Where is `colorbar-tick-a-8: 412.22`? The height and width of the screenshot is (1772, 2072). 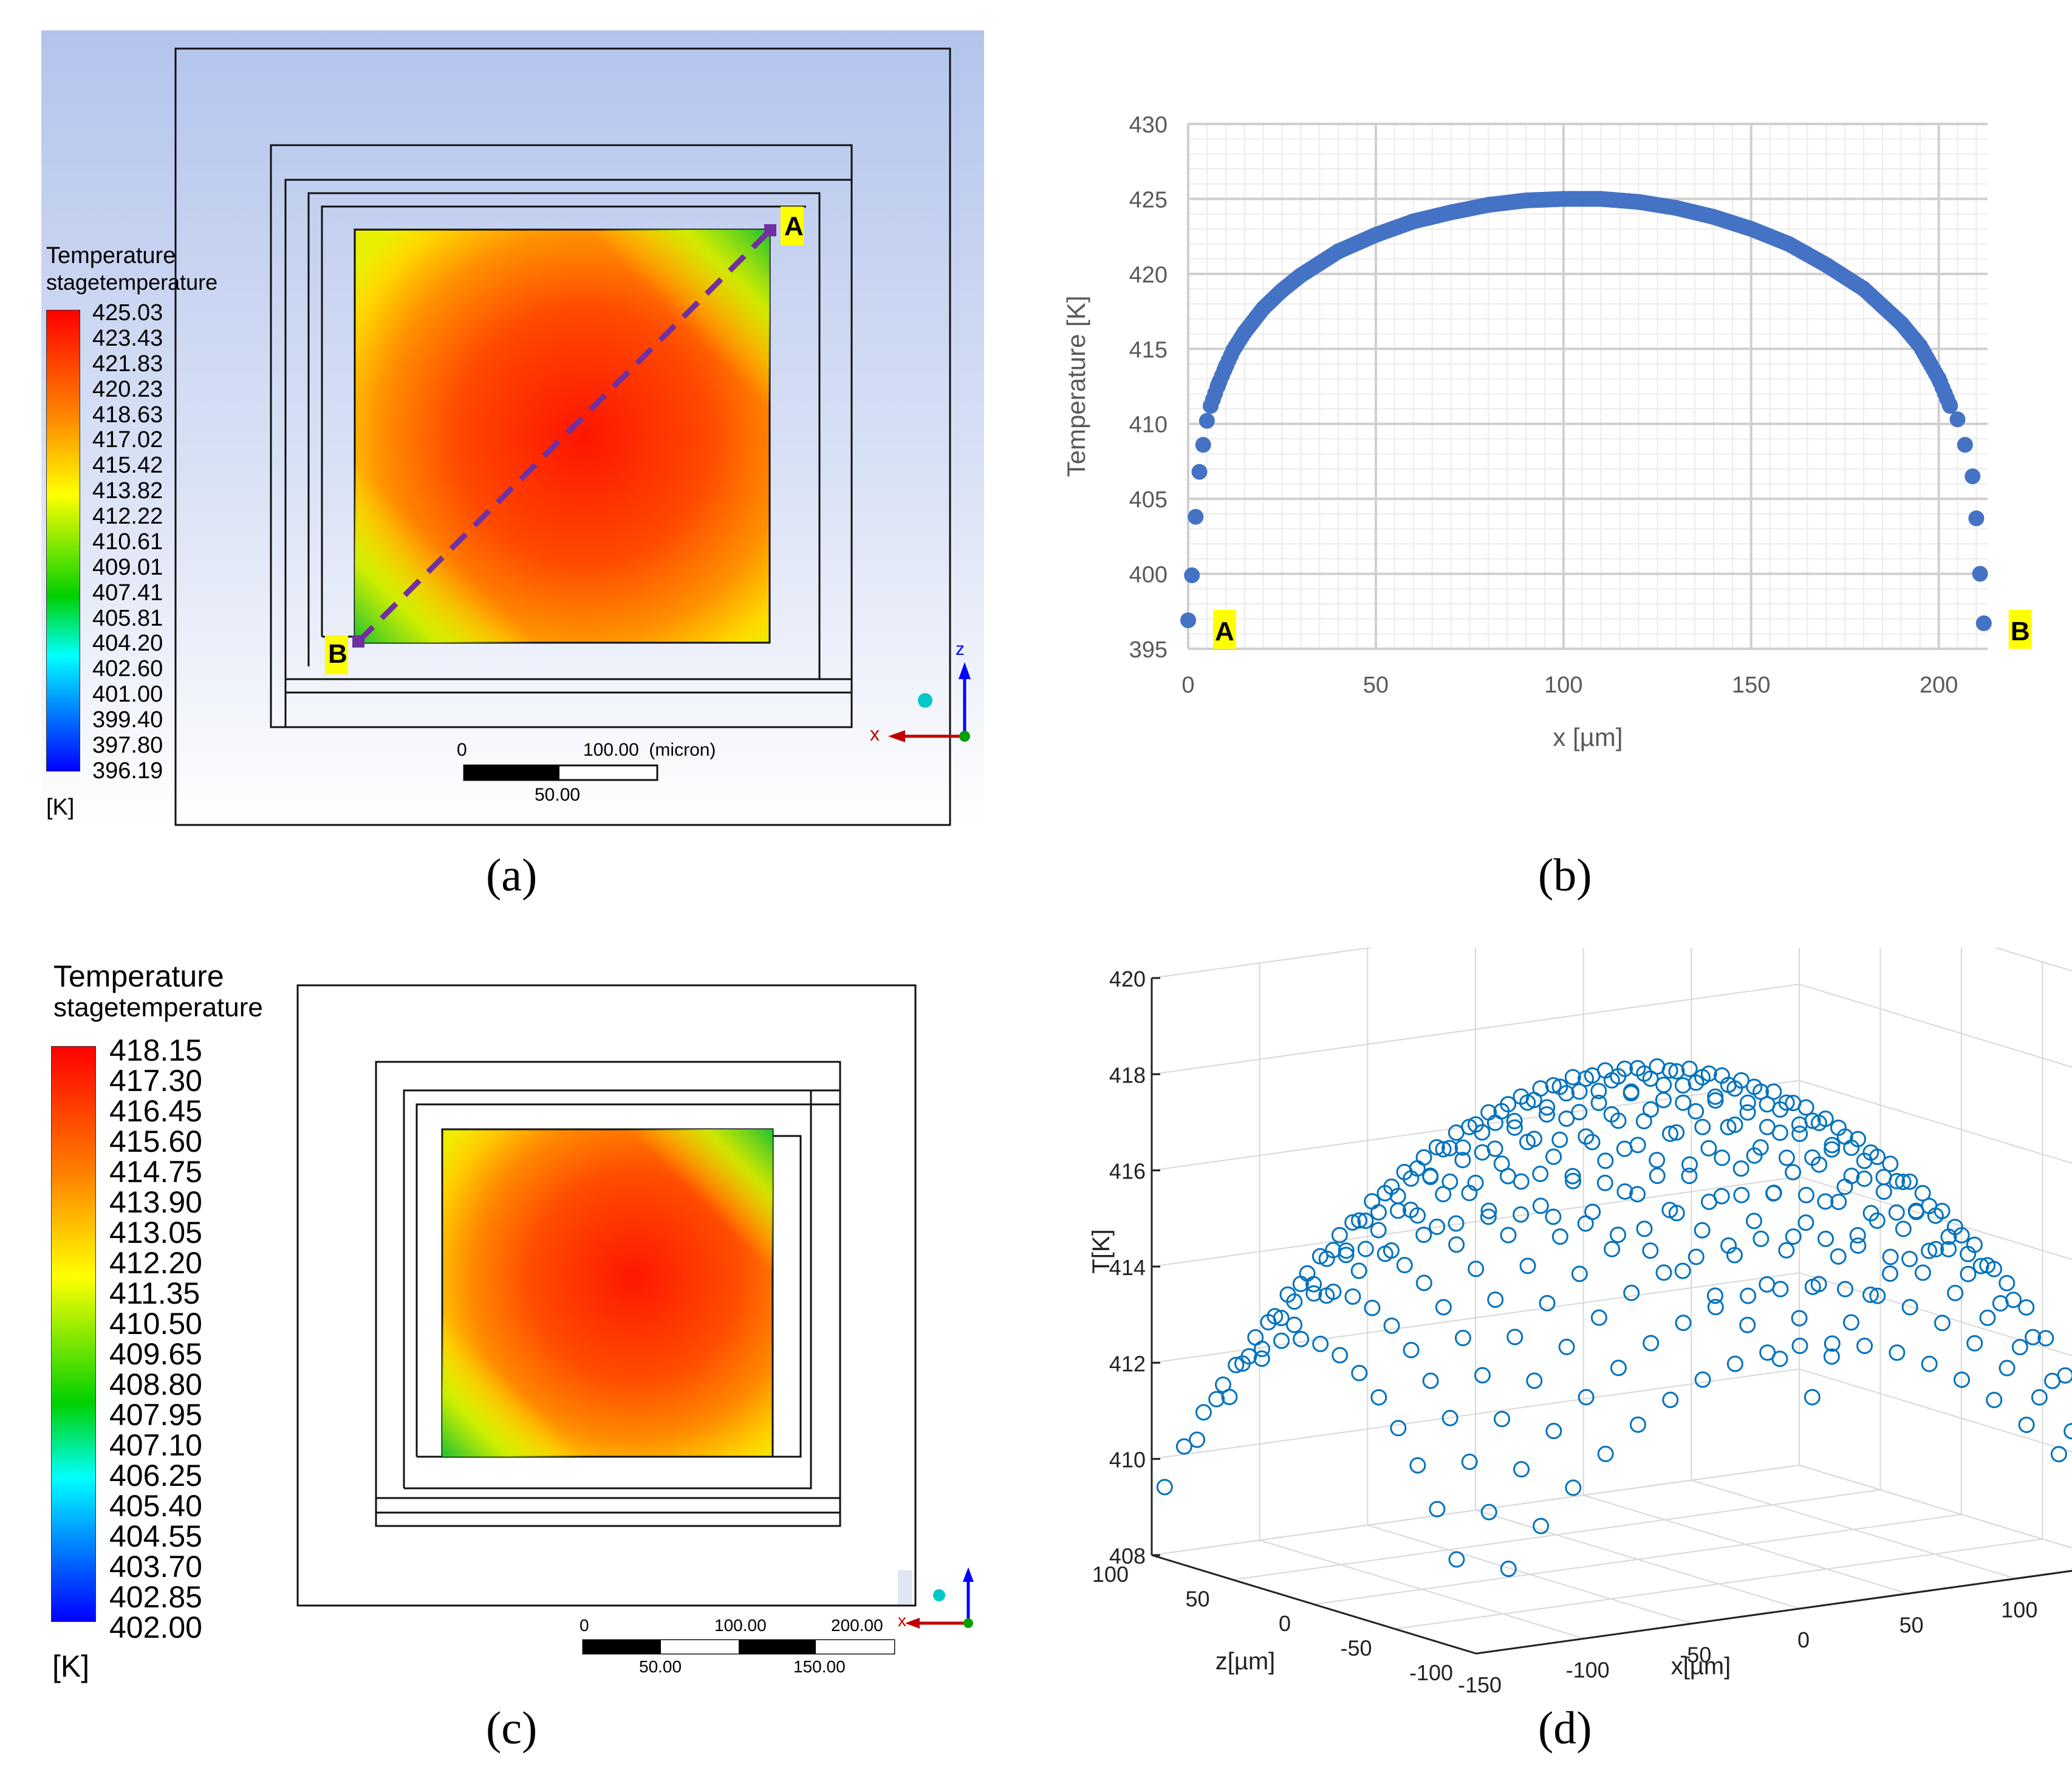 colorbar-tick-a-8: 412.22 is located at coordinates (128, 516).